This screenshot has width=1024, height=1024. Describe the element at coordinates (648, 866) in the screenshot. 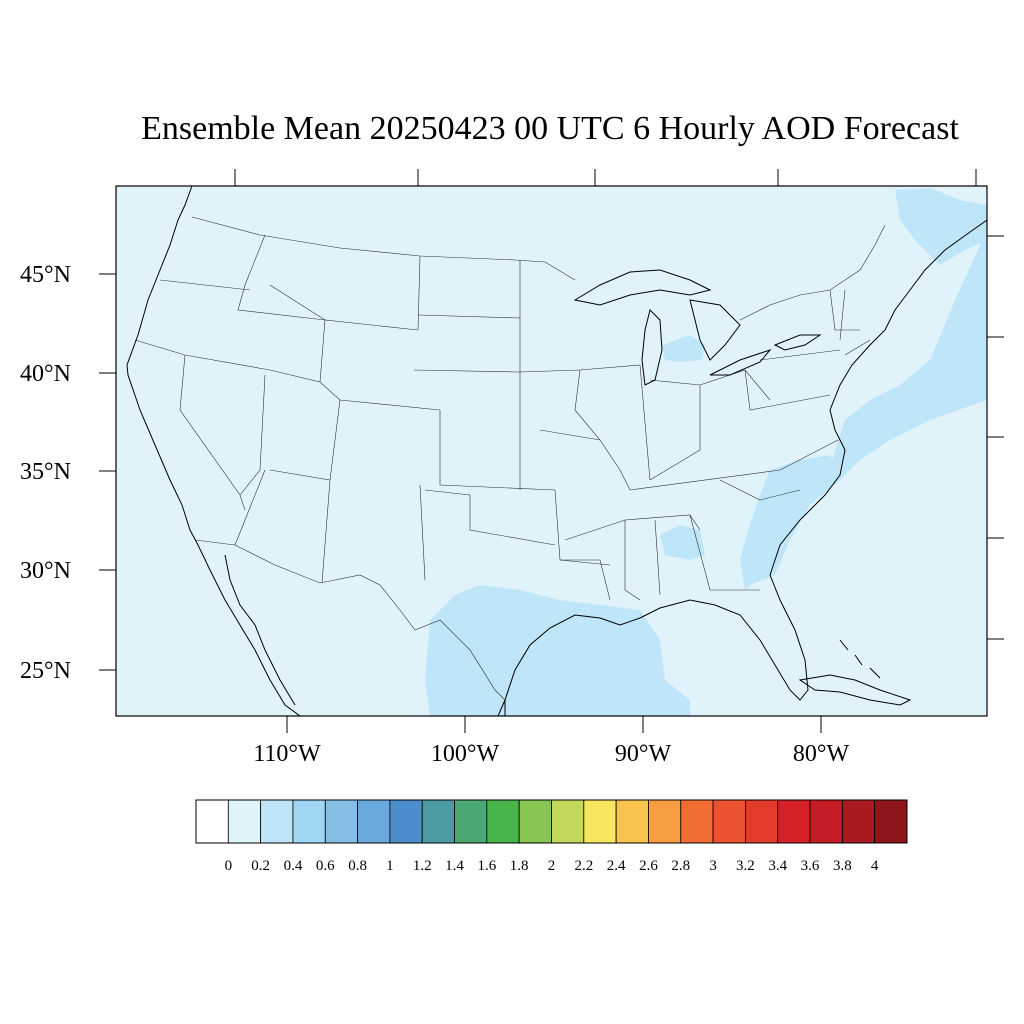

I see `colorbar-label: 2.6` at that location.